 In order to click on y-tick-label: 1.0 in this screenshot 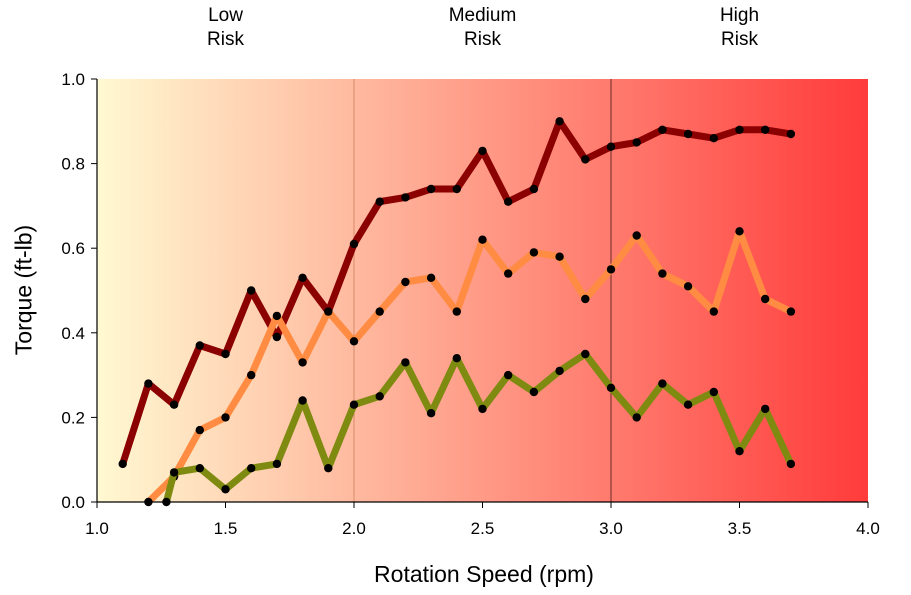, I will do `click(73, 79)`.